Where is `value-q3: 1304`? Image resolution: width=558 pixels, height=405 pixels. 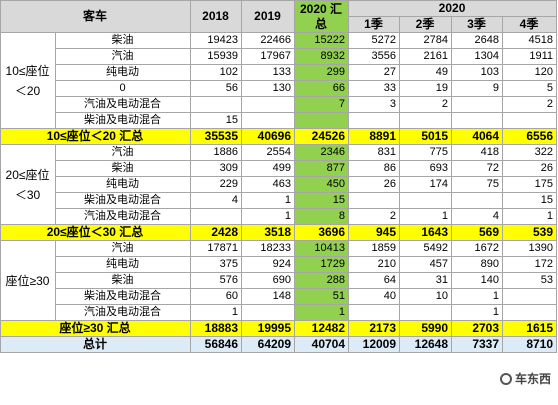 value-q3: 1304 is located at coordinates (477, 56).